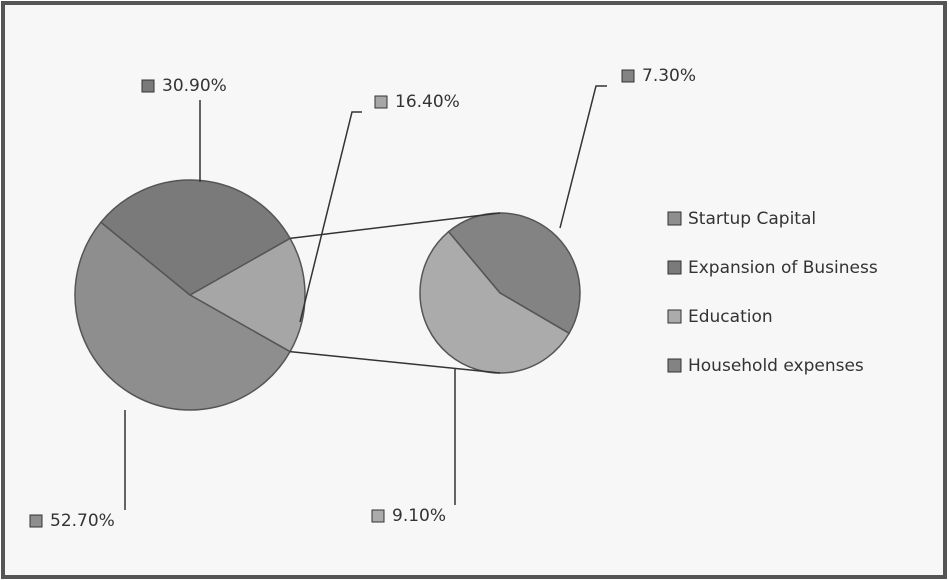  What do you see at coordinates (82, 521) in the screenshot?
I see `data-label: 52.70%` at bounding box center [82, 521].